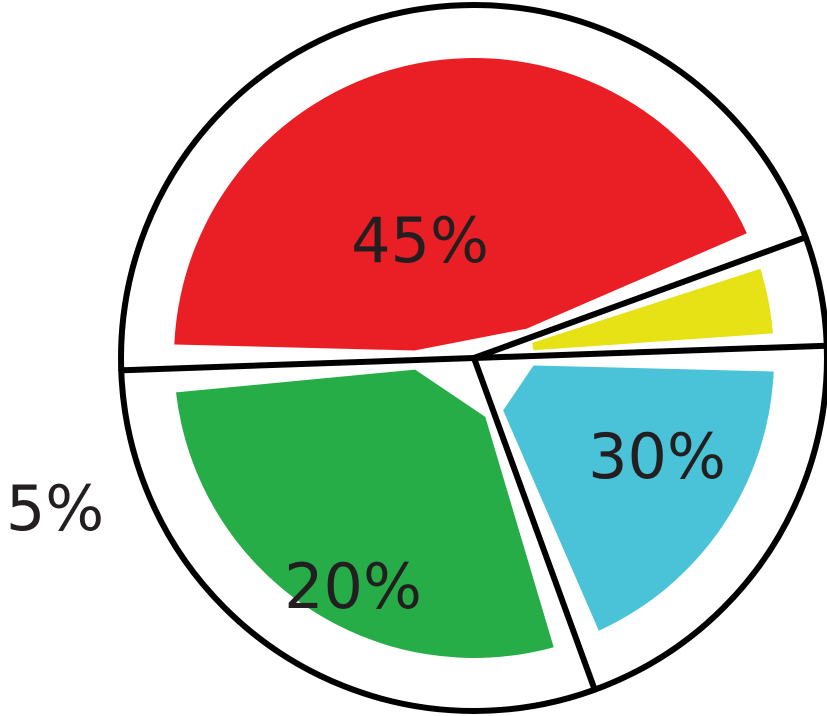 This screenshot has width=827, height=716. I want to click on slice-label-30: 30%, so click(657, 456).